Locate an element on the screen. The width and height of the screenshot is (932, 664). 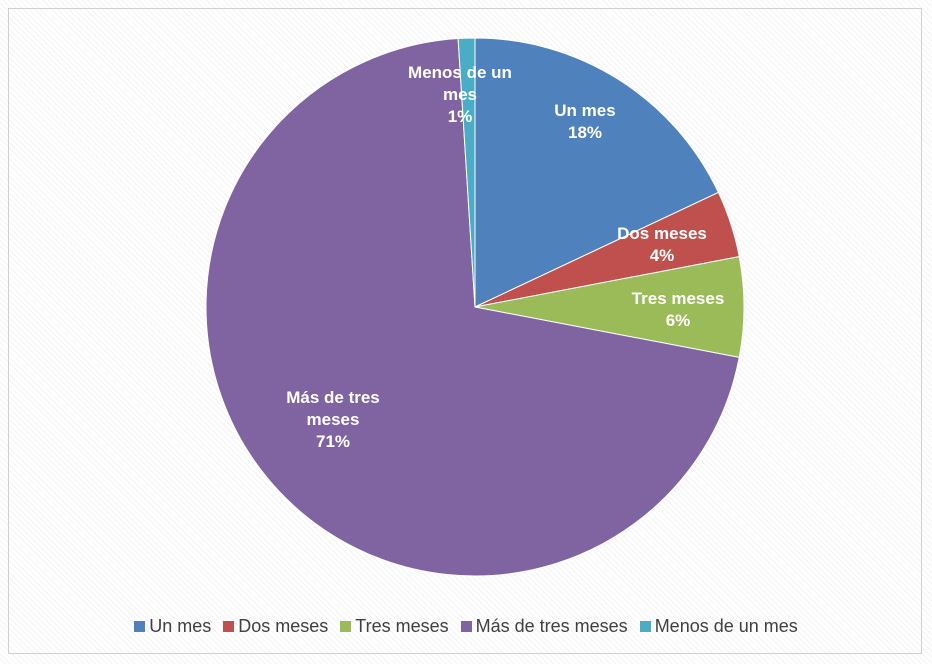
data-label: Más de tres meses 71% is located at coordinates (333, 420).